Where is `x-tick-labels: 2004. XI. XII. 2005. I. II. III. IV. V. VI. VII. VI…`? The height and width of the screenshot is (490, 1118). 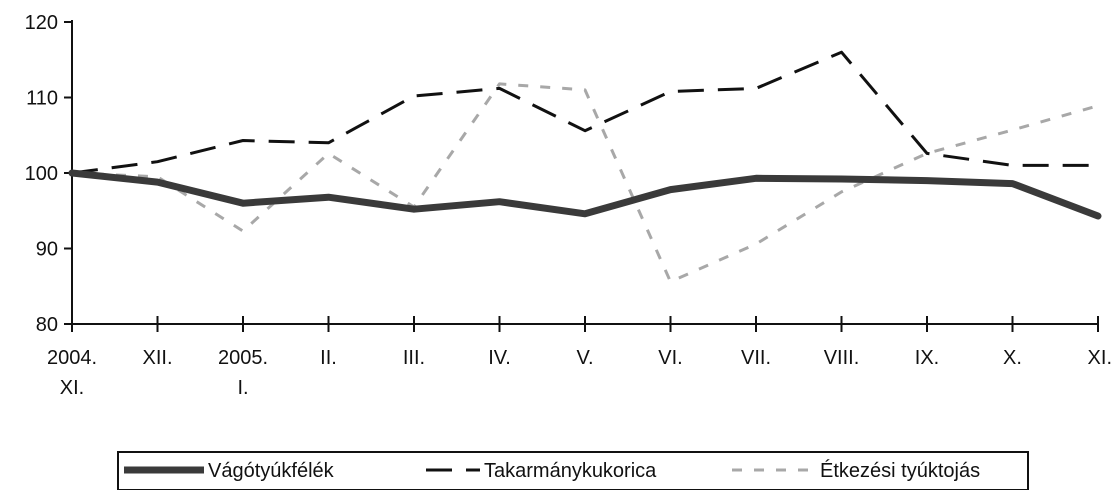
x-tick-labels: 2004. XI. XII. 2005. I. II. III. IV. V. VI. VII. VI… is located at coordinates (579, 373).